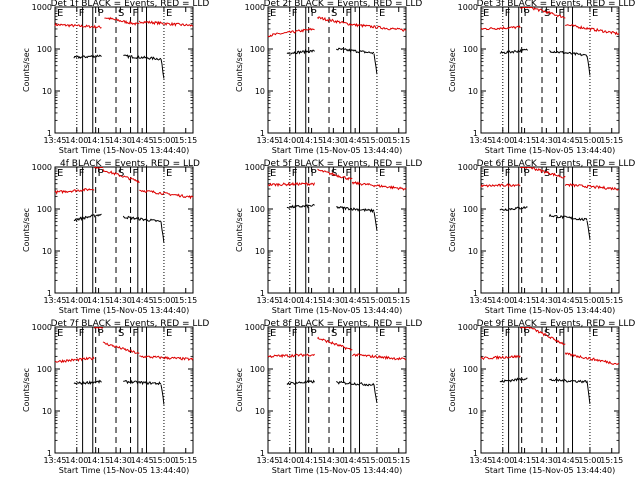 This screenshot has width=640, height=480. I want to click on chart-title: Det 2f BLACK = Events, RED = LLD, so click(343, 4).